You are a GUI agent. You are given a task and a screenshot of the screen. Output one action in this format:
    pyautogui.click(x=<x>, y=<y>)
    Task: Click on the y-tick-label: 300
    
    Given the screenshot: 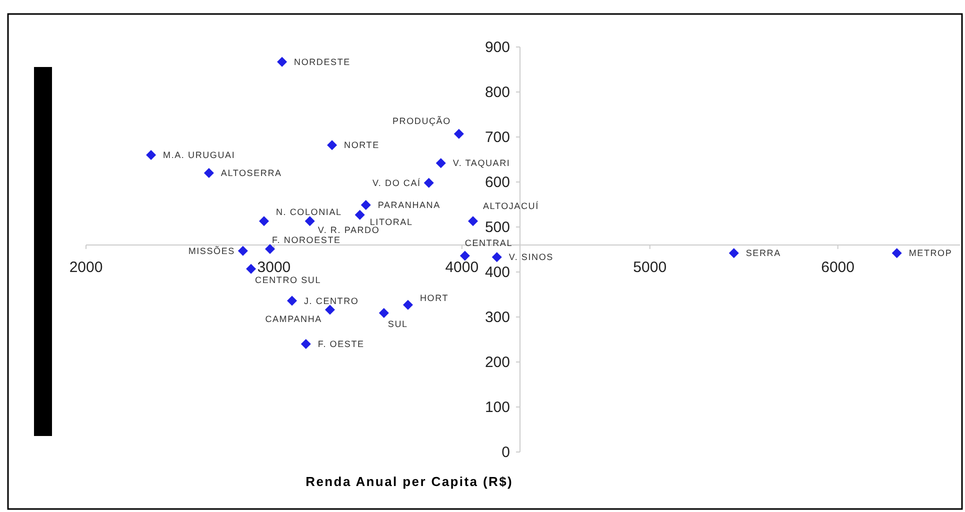 What is the action you would take?
    pyautogui.click(x=497, y=317)
    